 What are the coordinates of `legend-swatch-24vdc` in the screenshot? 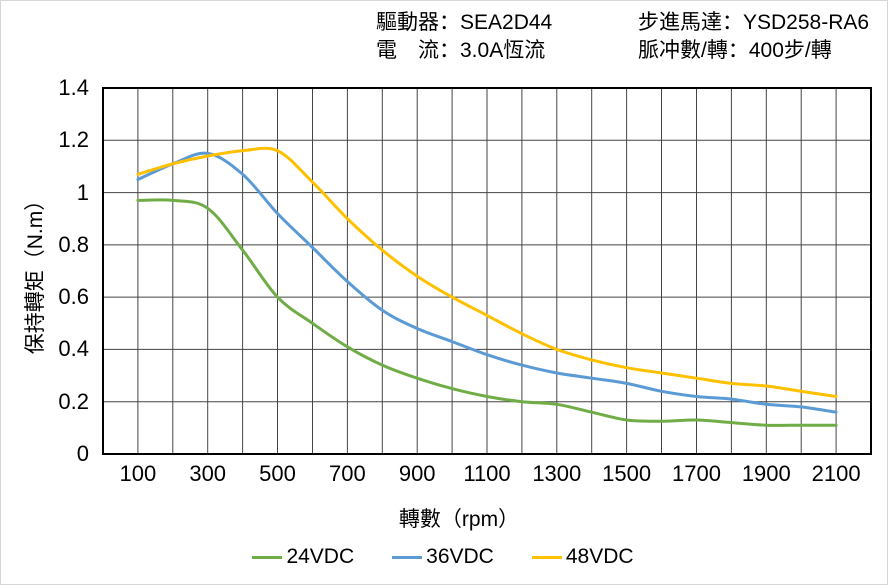 It's located at (267, 557).